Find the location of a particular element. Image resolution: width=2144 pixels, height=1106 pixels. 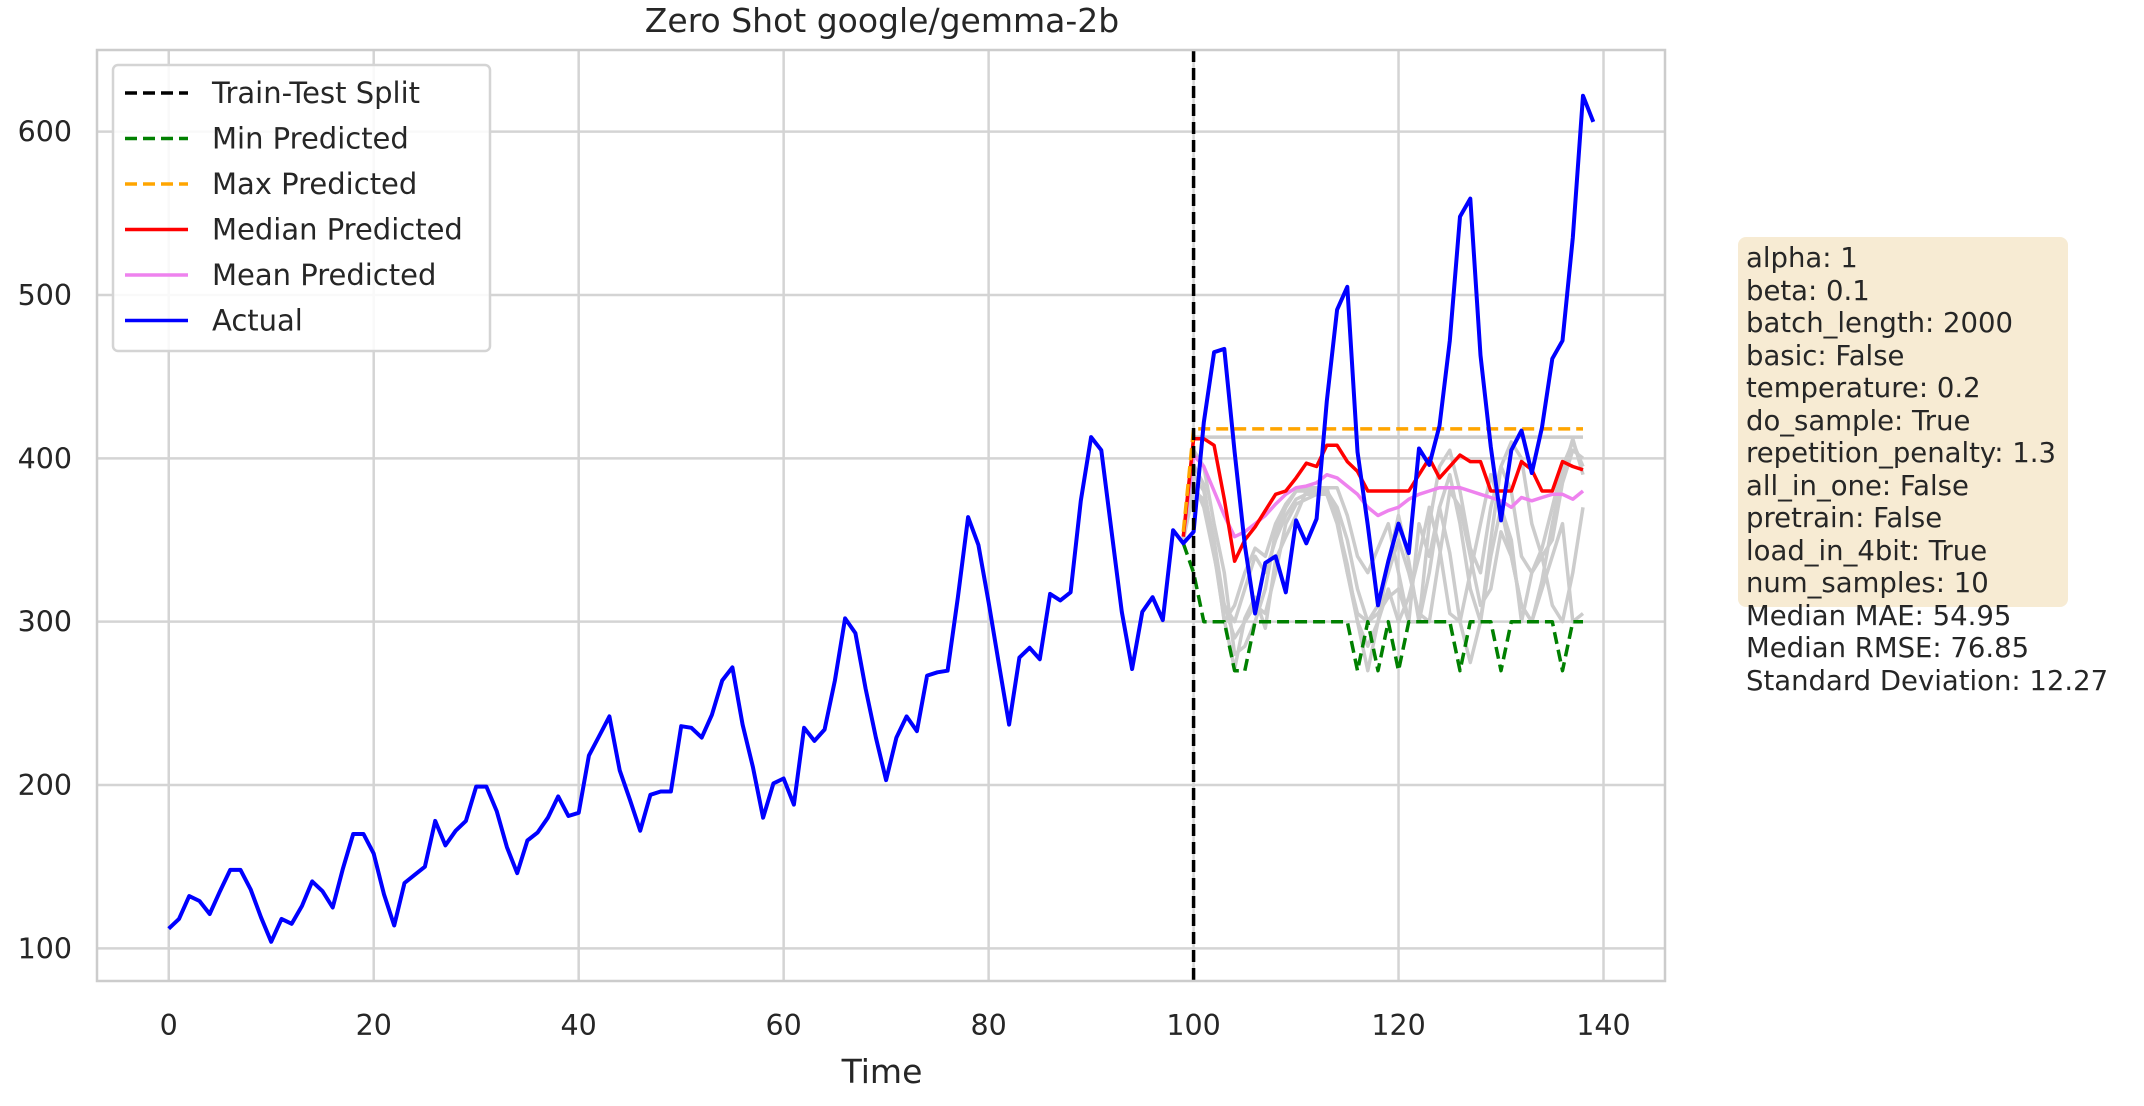

x-tick-label: 140 is located at coordinates (1603, 1025).